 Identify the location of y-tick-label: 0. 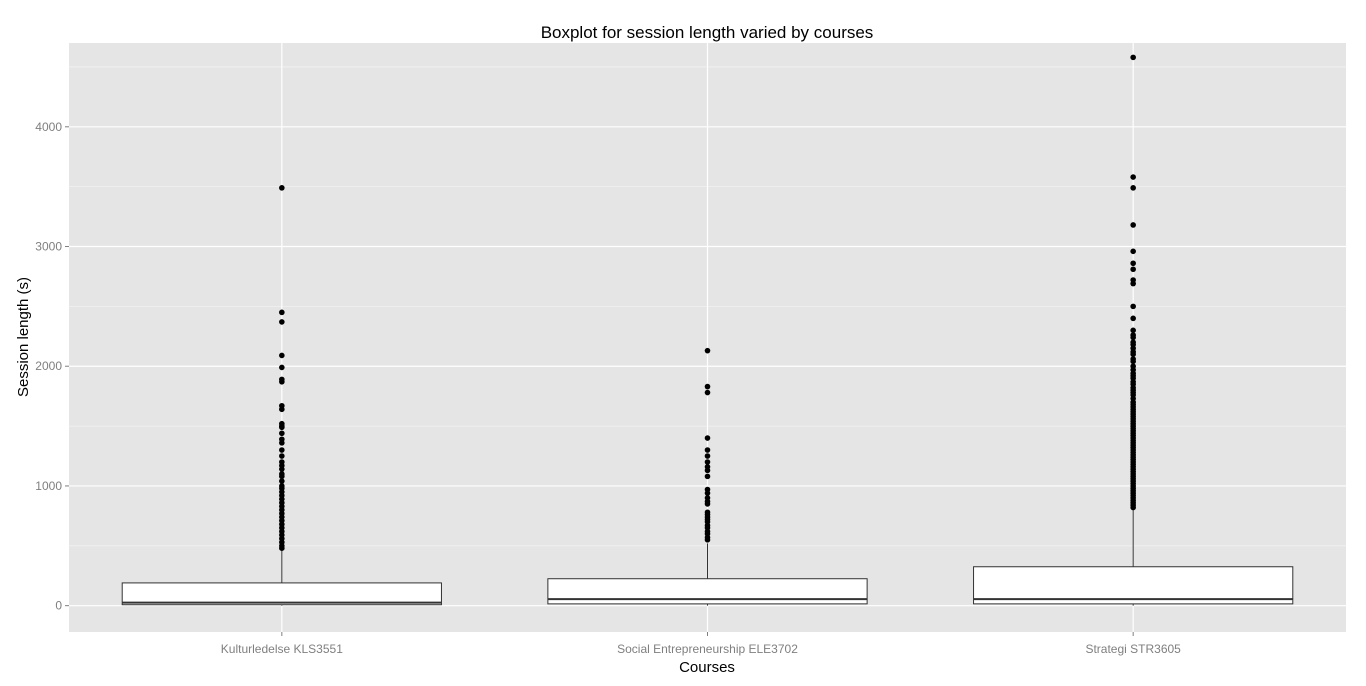
(58, 606).